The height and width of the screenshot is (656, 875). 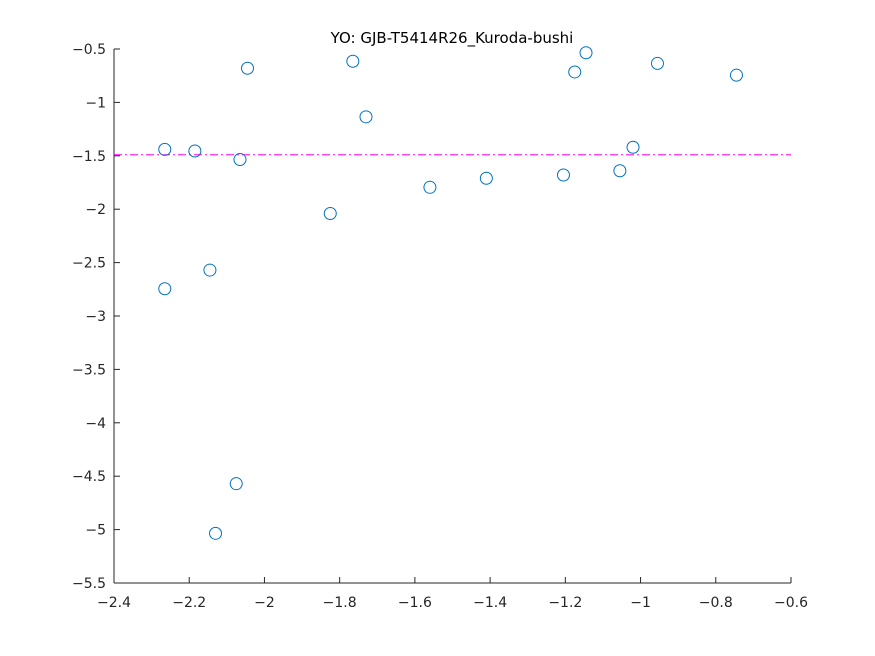 What do you see at coordinates (565, 603) in the screenshot?
I see `x-tick-label: −1.2` at bounding box center [565, 603].